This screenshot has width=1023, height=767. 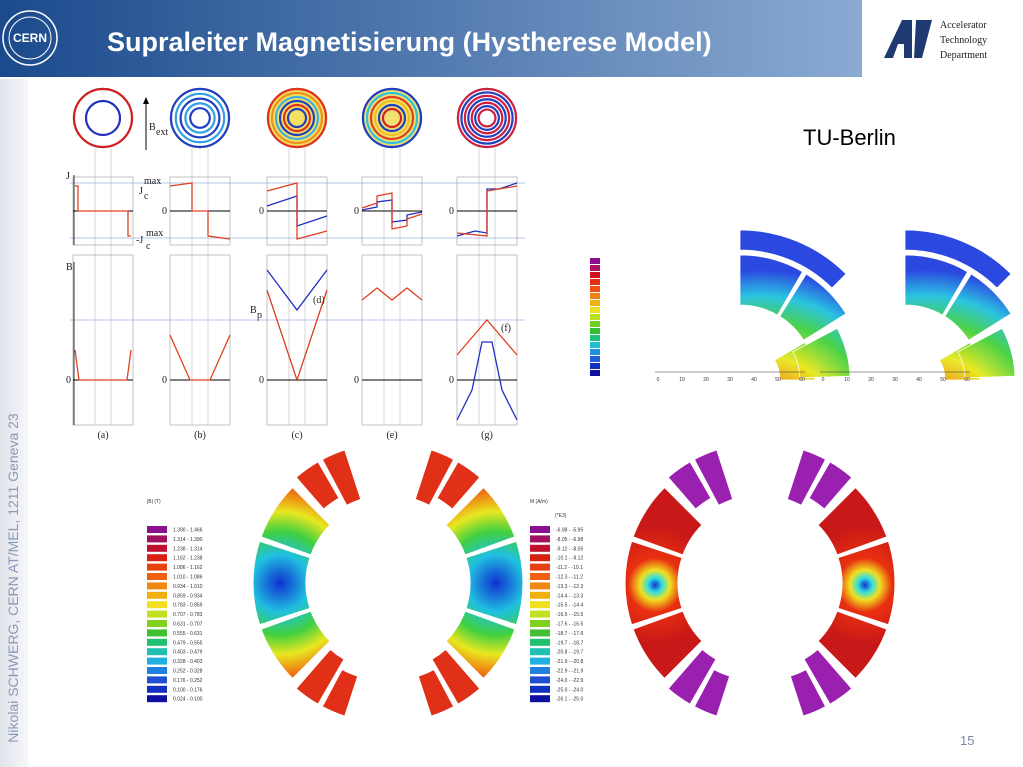 I want to click on panel-label: (b), so click(x=200, y=435).